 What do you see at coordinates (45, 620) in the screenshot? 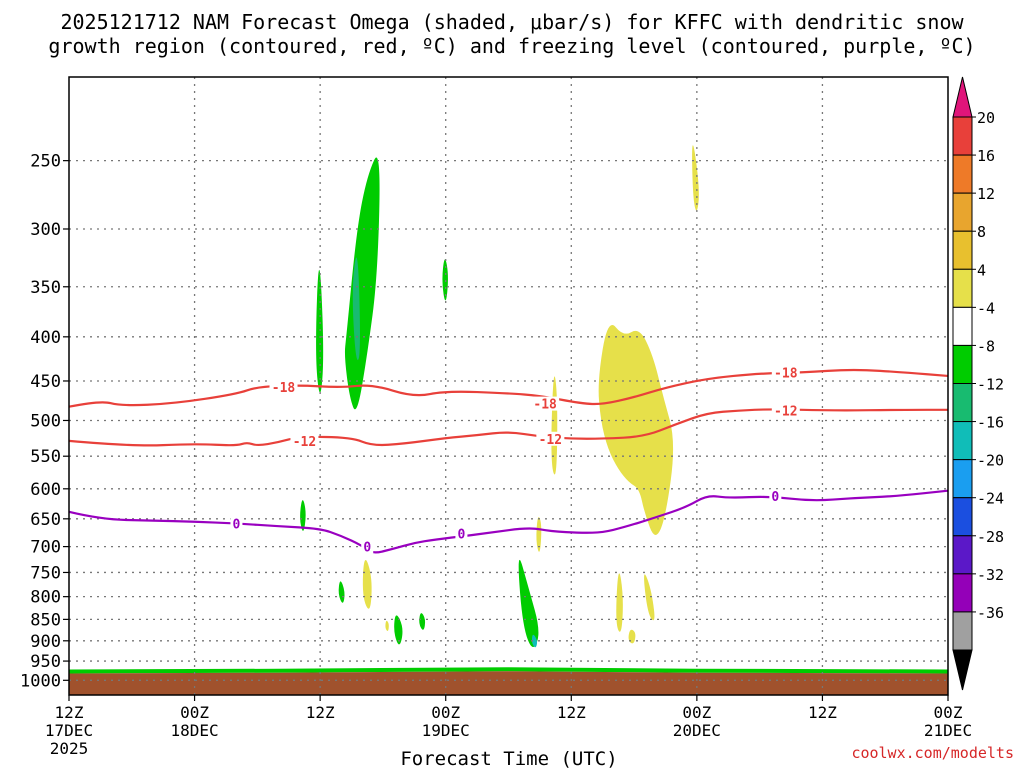
I see `y-tick-label: 850` at bounding box center [45, 620].